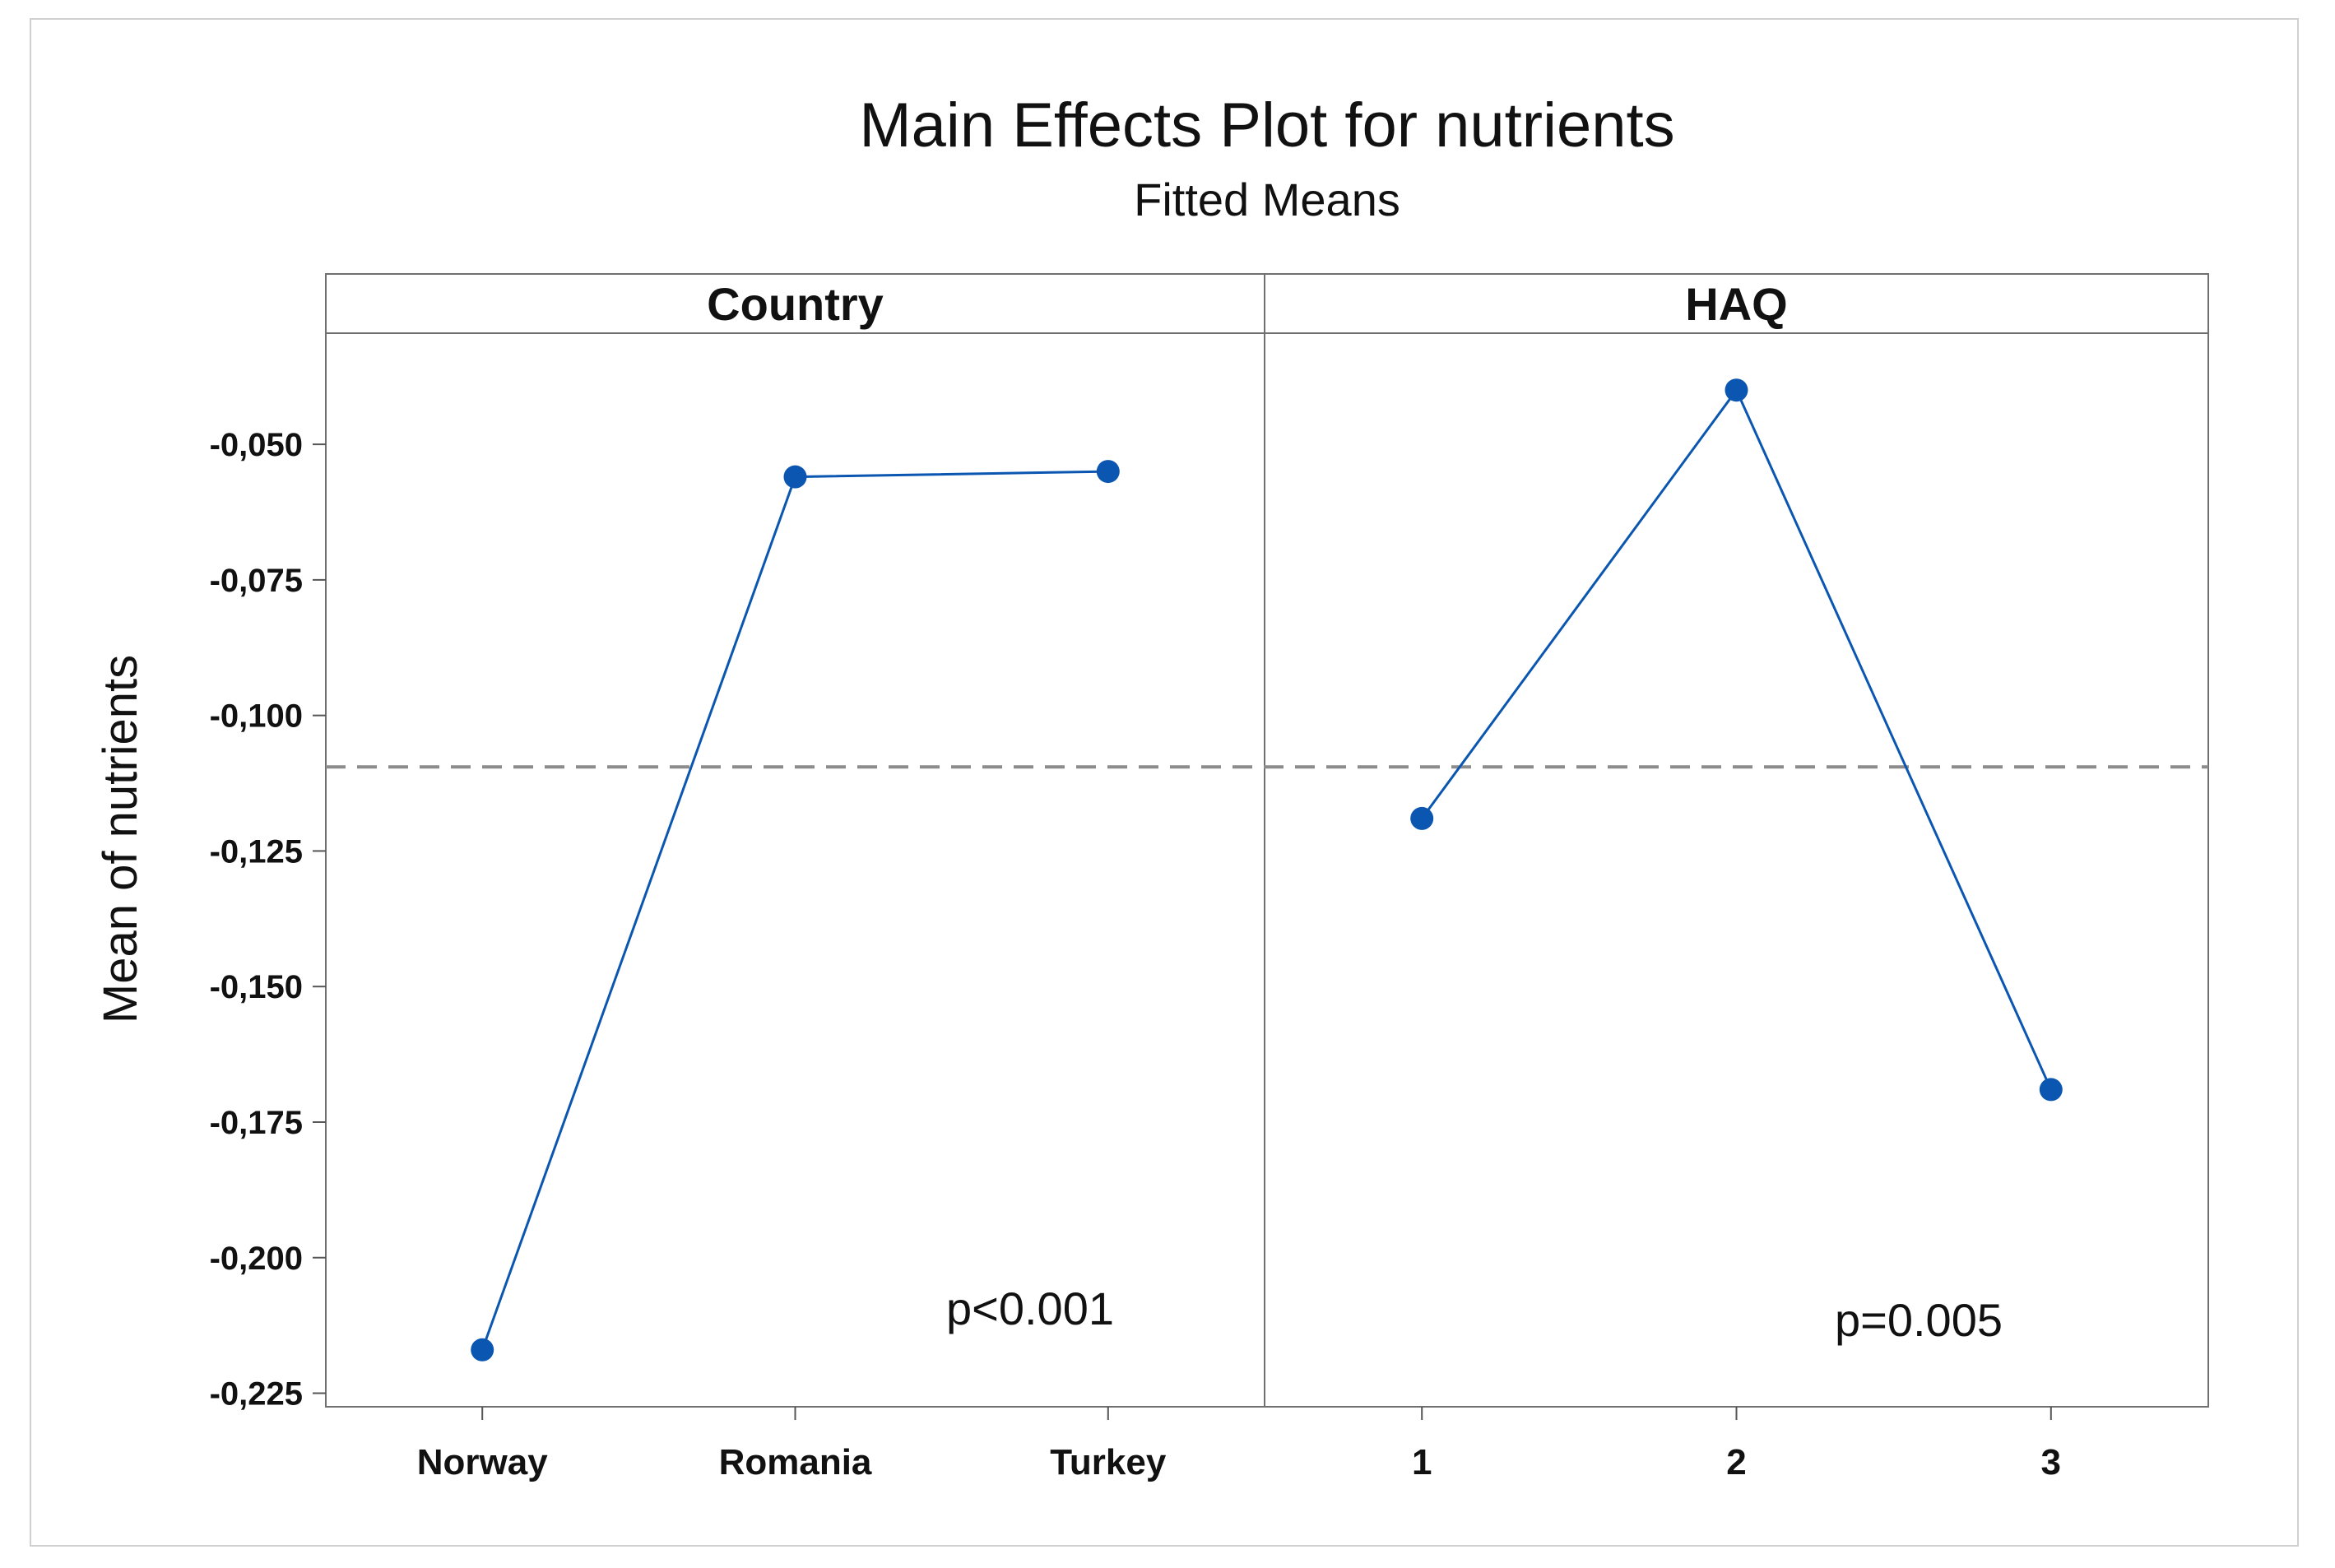  I want to click on y-tick-label: -0,225, so click(257, 1394).